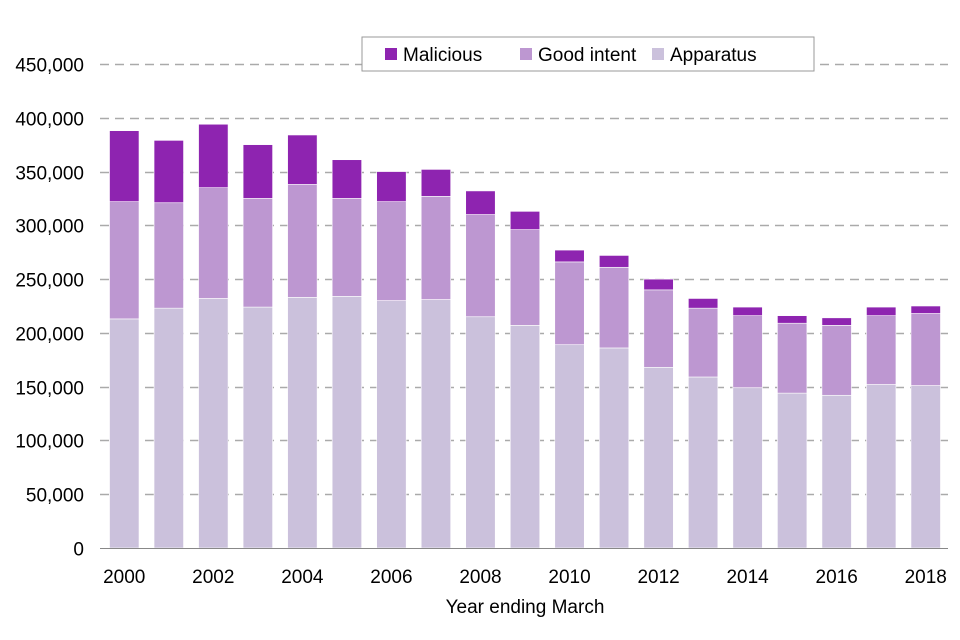 The height and width of the screenshot is (640, 960). What do you see at coordinates (703, 342) in the screenshot?
I see `bar-good-intent-2013` at bounding box center [703, 342].